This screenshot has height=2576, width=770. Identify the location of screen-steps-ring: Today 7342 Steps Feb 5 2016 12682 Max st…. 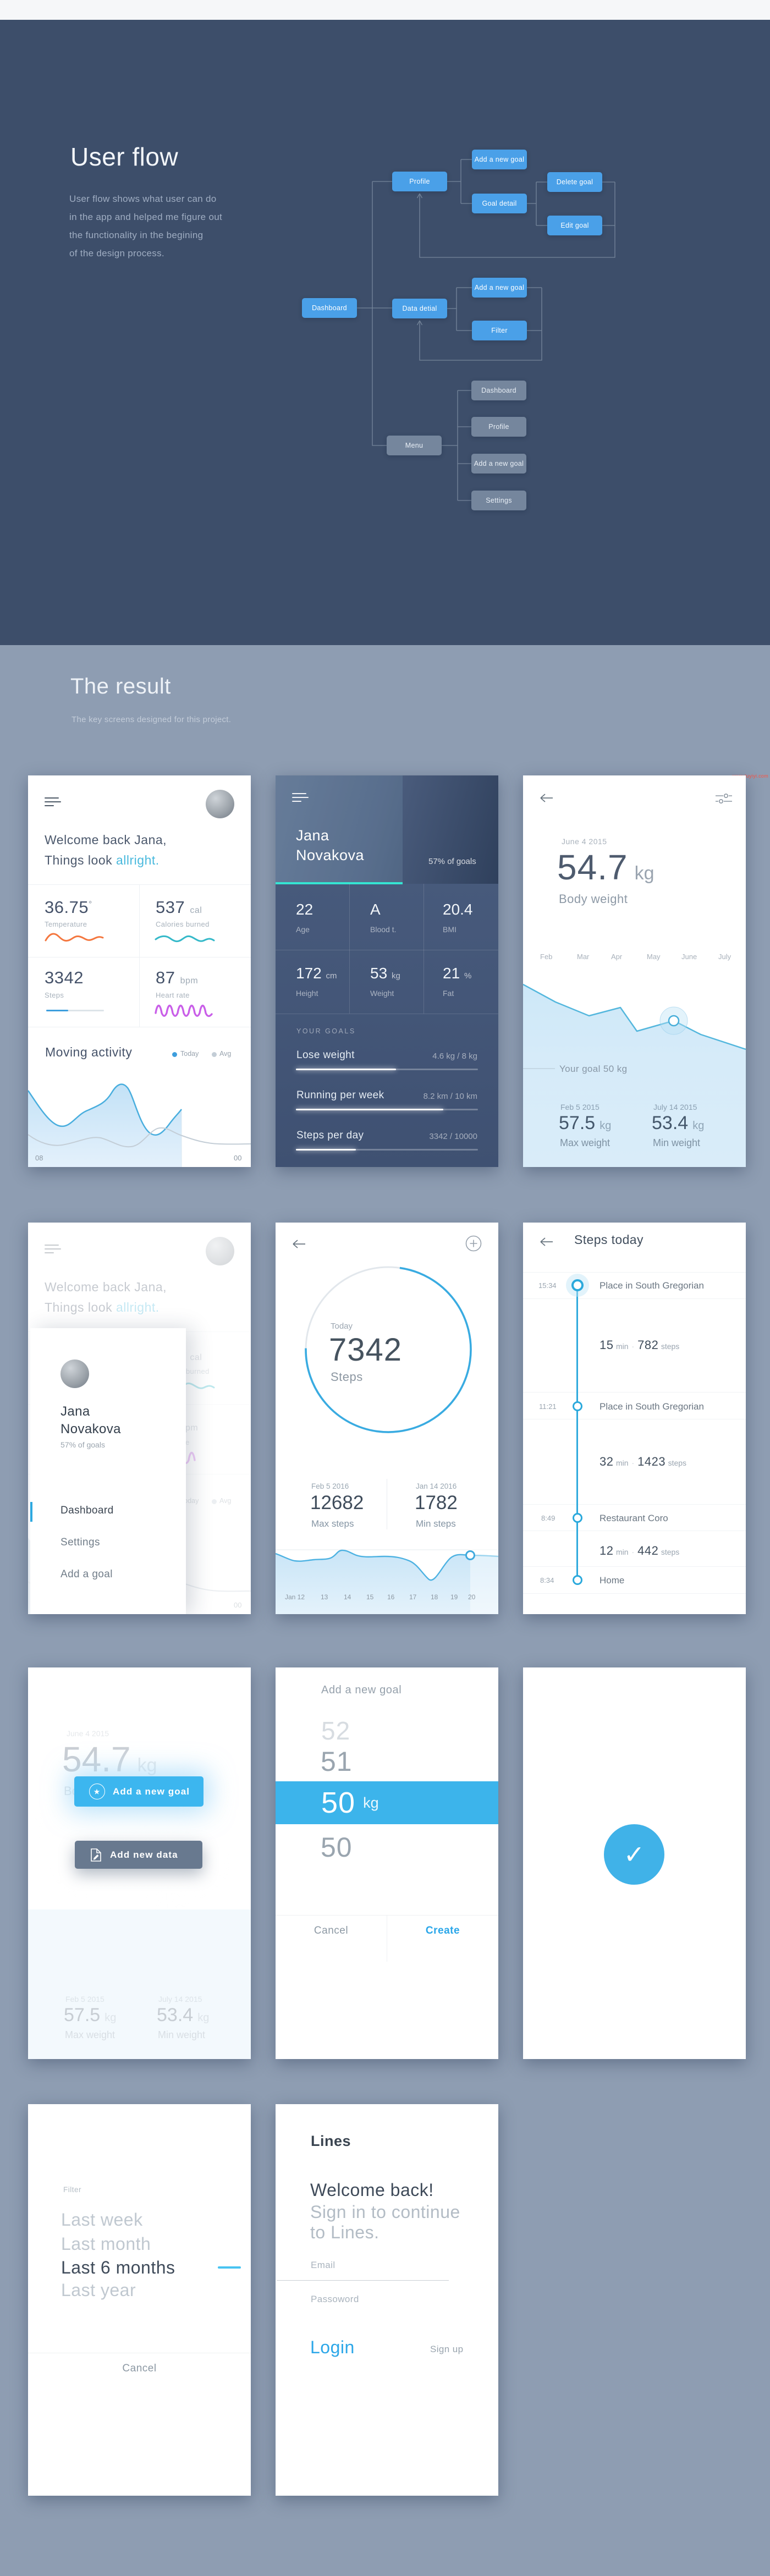
(387, 1418).